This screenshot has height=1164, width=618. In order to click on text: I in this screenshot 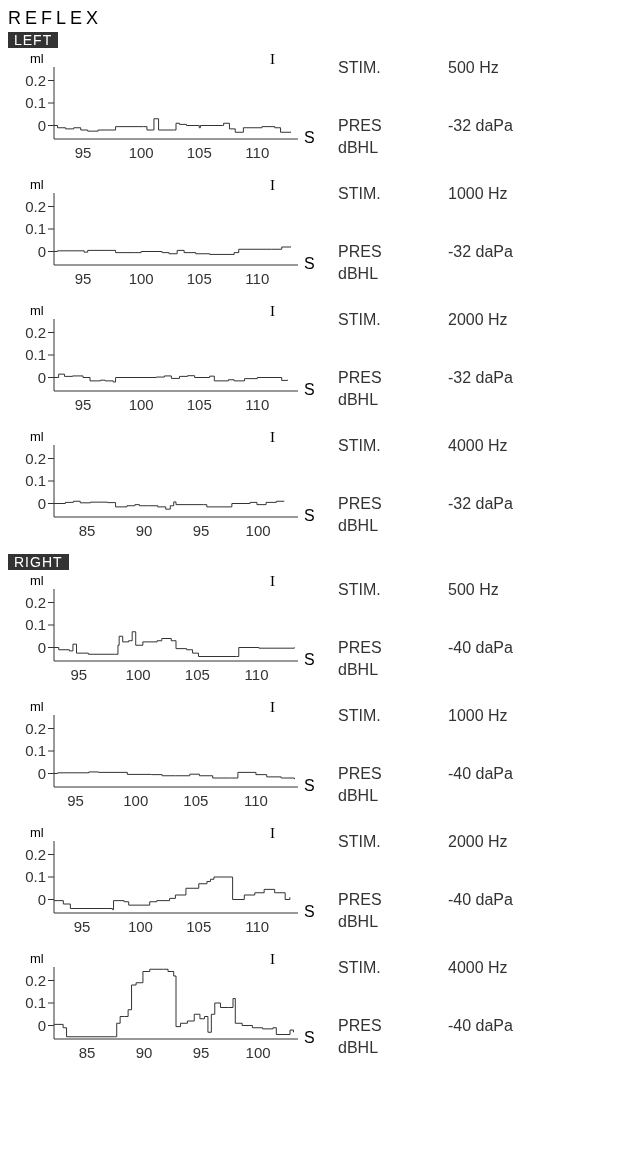, I will do `click(272, 59)`.